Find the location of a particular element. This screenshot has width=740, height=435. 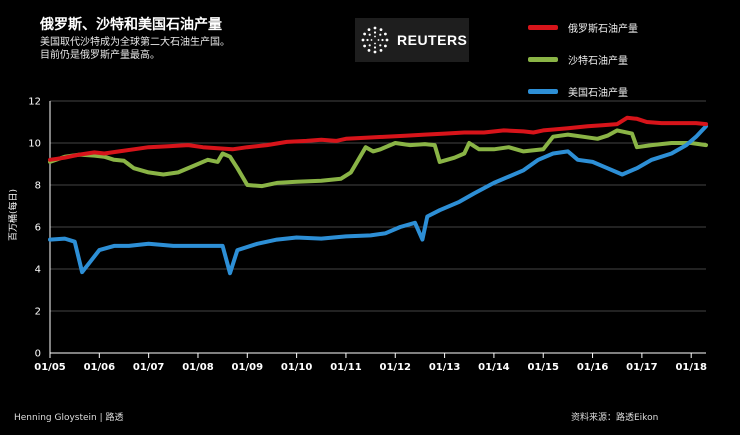

x-tick-label: 01/14 is located at coordinates (494, 367).